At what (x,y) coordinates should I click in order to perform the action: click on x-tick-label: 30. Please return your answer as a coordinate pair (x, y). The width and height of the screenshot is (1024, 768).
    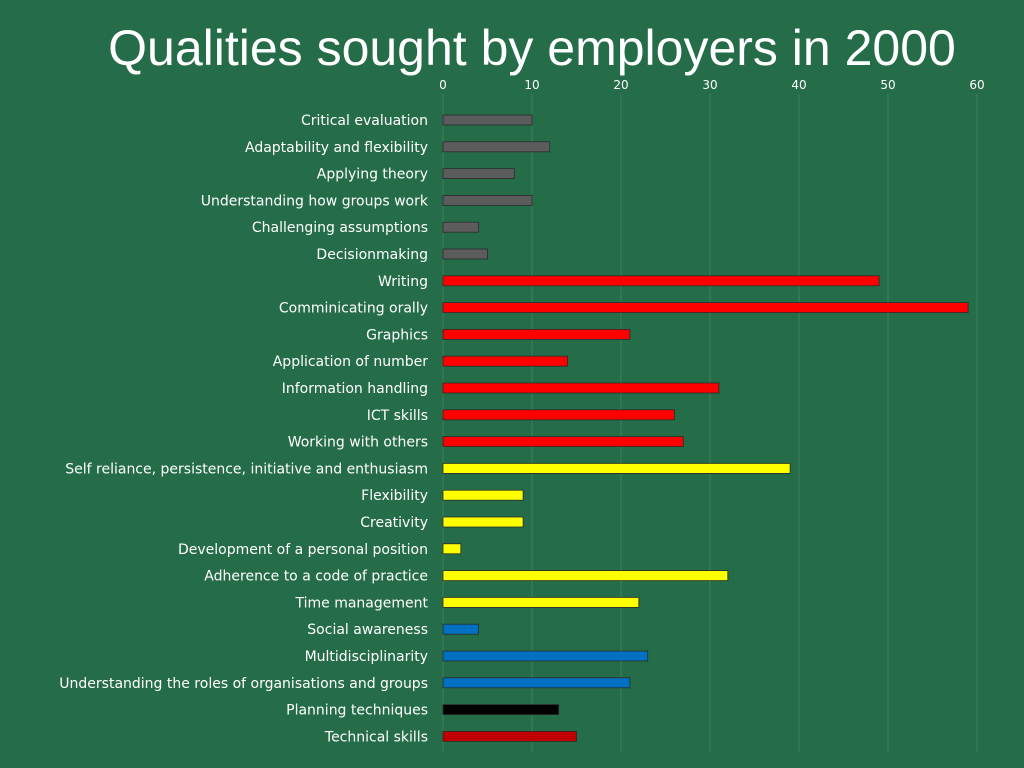
    Looking at the image, I should click on (709, 85).